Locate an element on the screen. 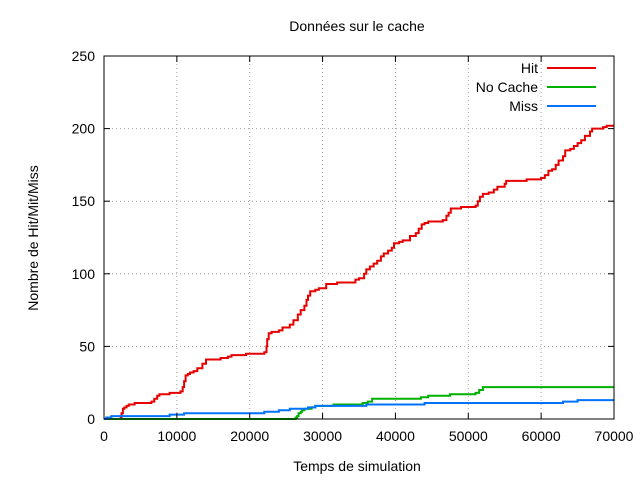 The width and height of the screenshot is (640, 480). y-tick-label: 250 is located at coordinates (84, 56).